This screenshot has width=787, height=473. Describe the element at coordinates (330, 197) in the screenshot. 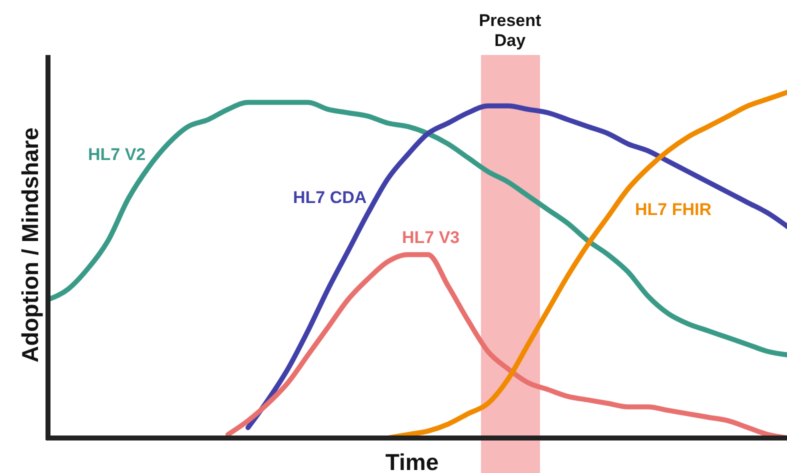

I see `series-label: HL7 CDA` at that location.